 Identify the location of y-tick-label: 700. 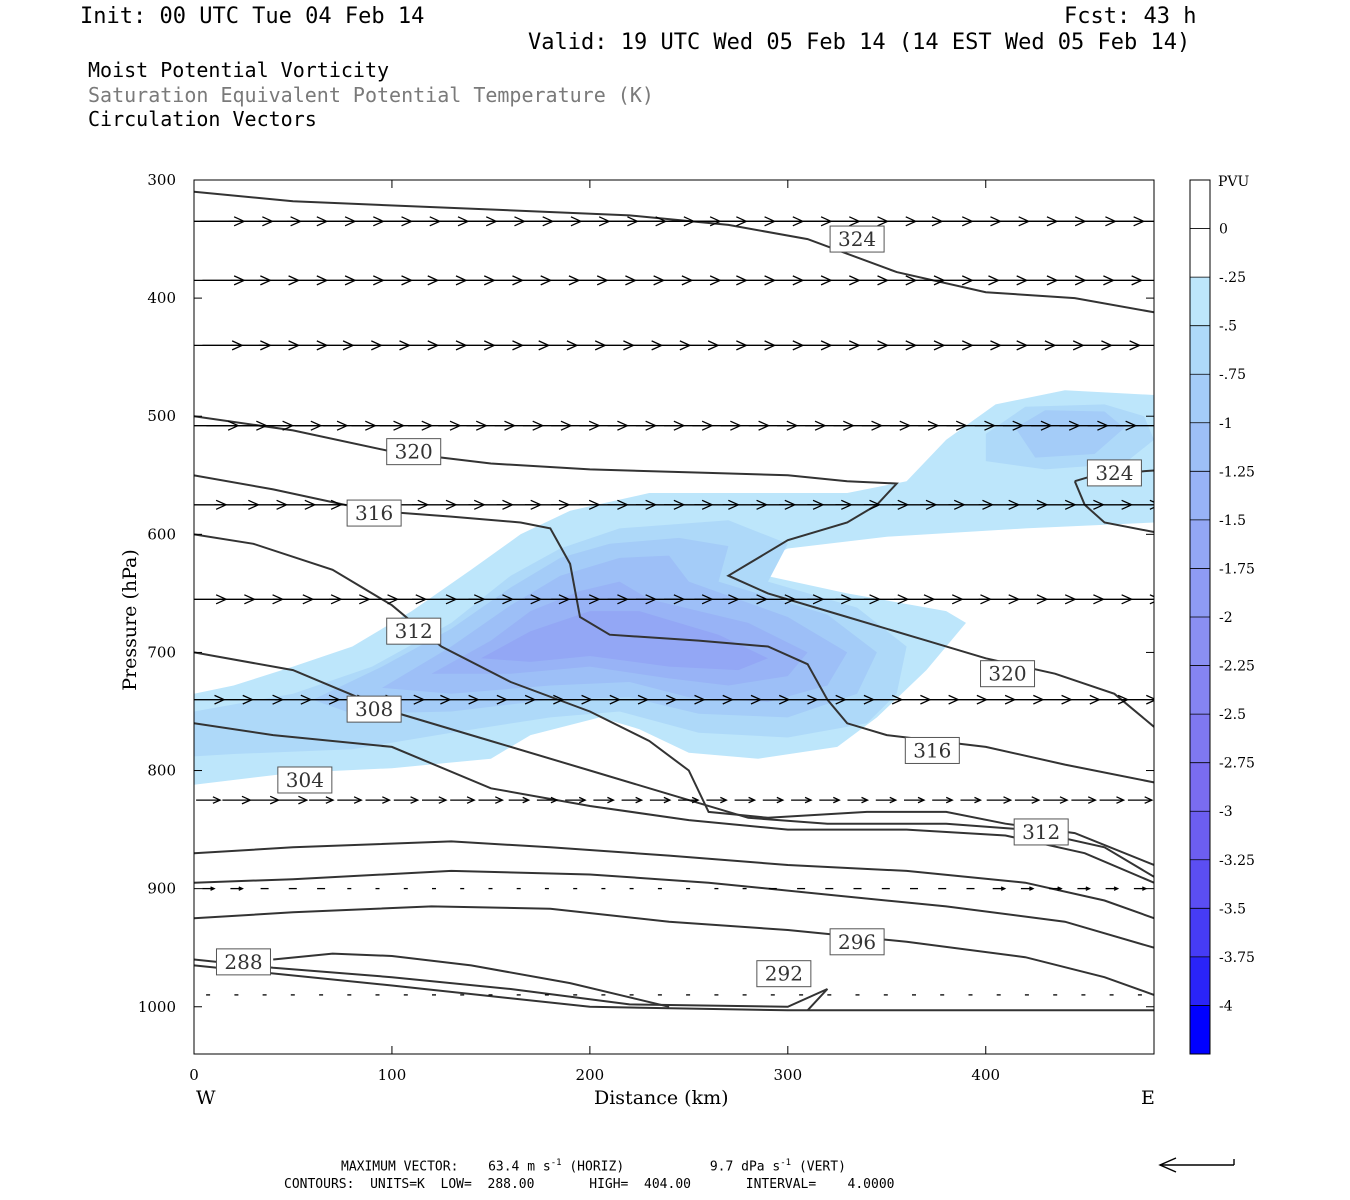
(161, 652).